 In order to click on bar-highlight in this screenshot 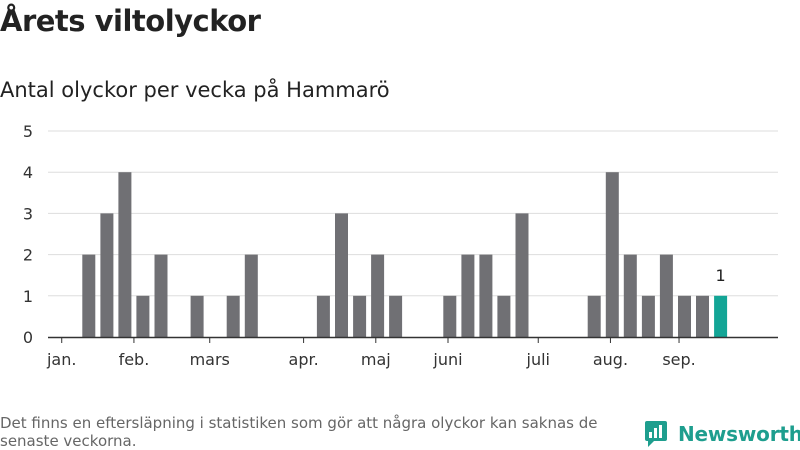, I will do `click(721, 316)`.